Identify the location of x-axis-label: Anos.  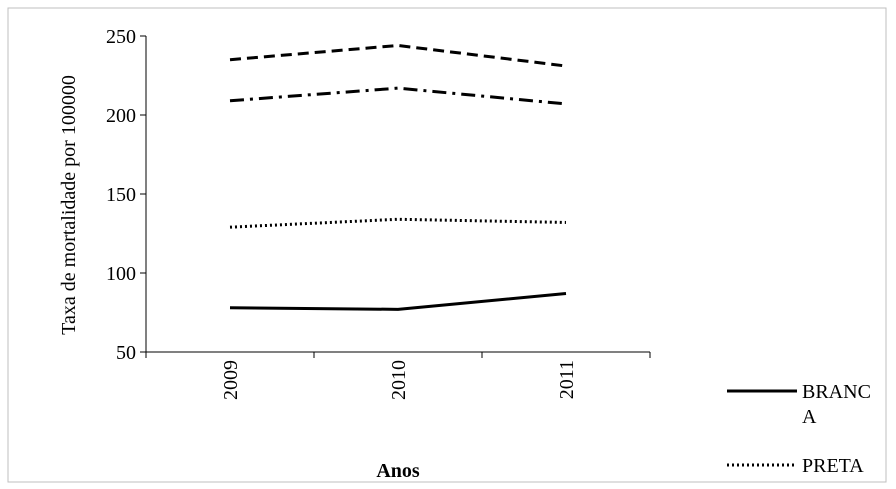
(398, 471).